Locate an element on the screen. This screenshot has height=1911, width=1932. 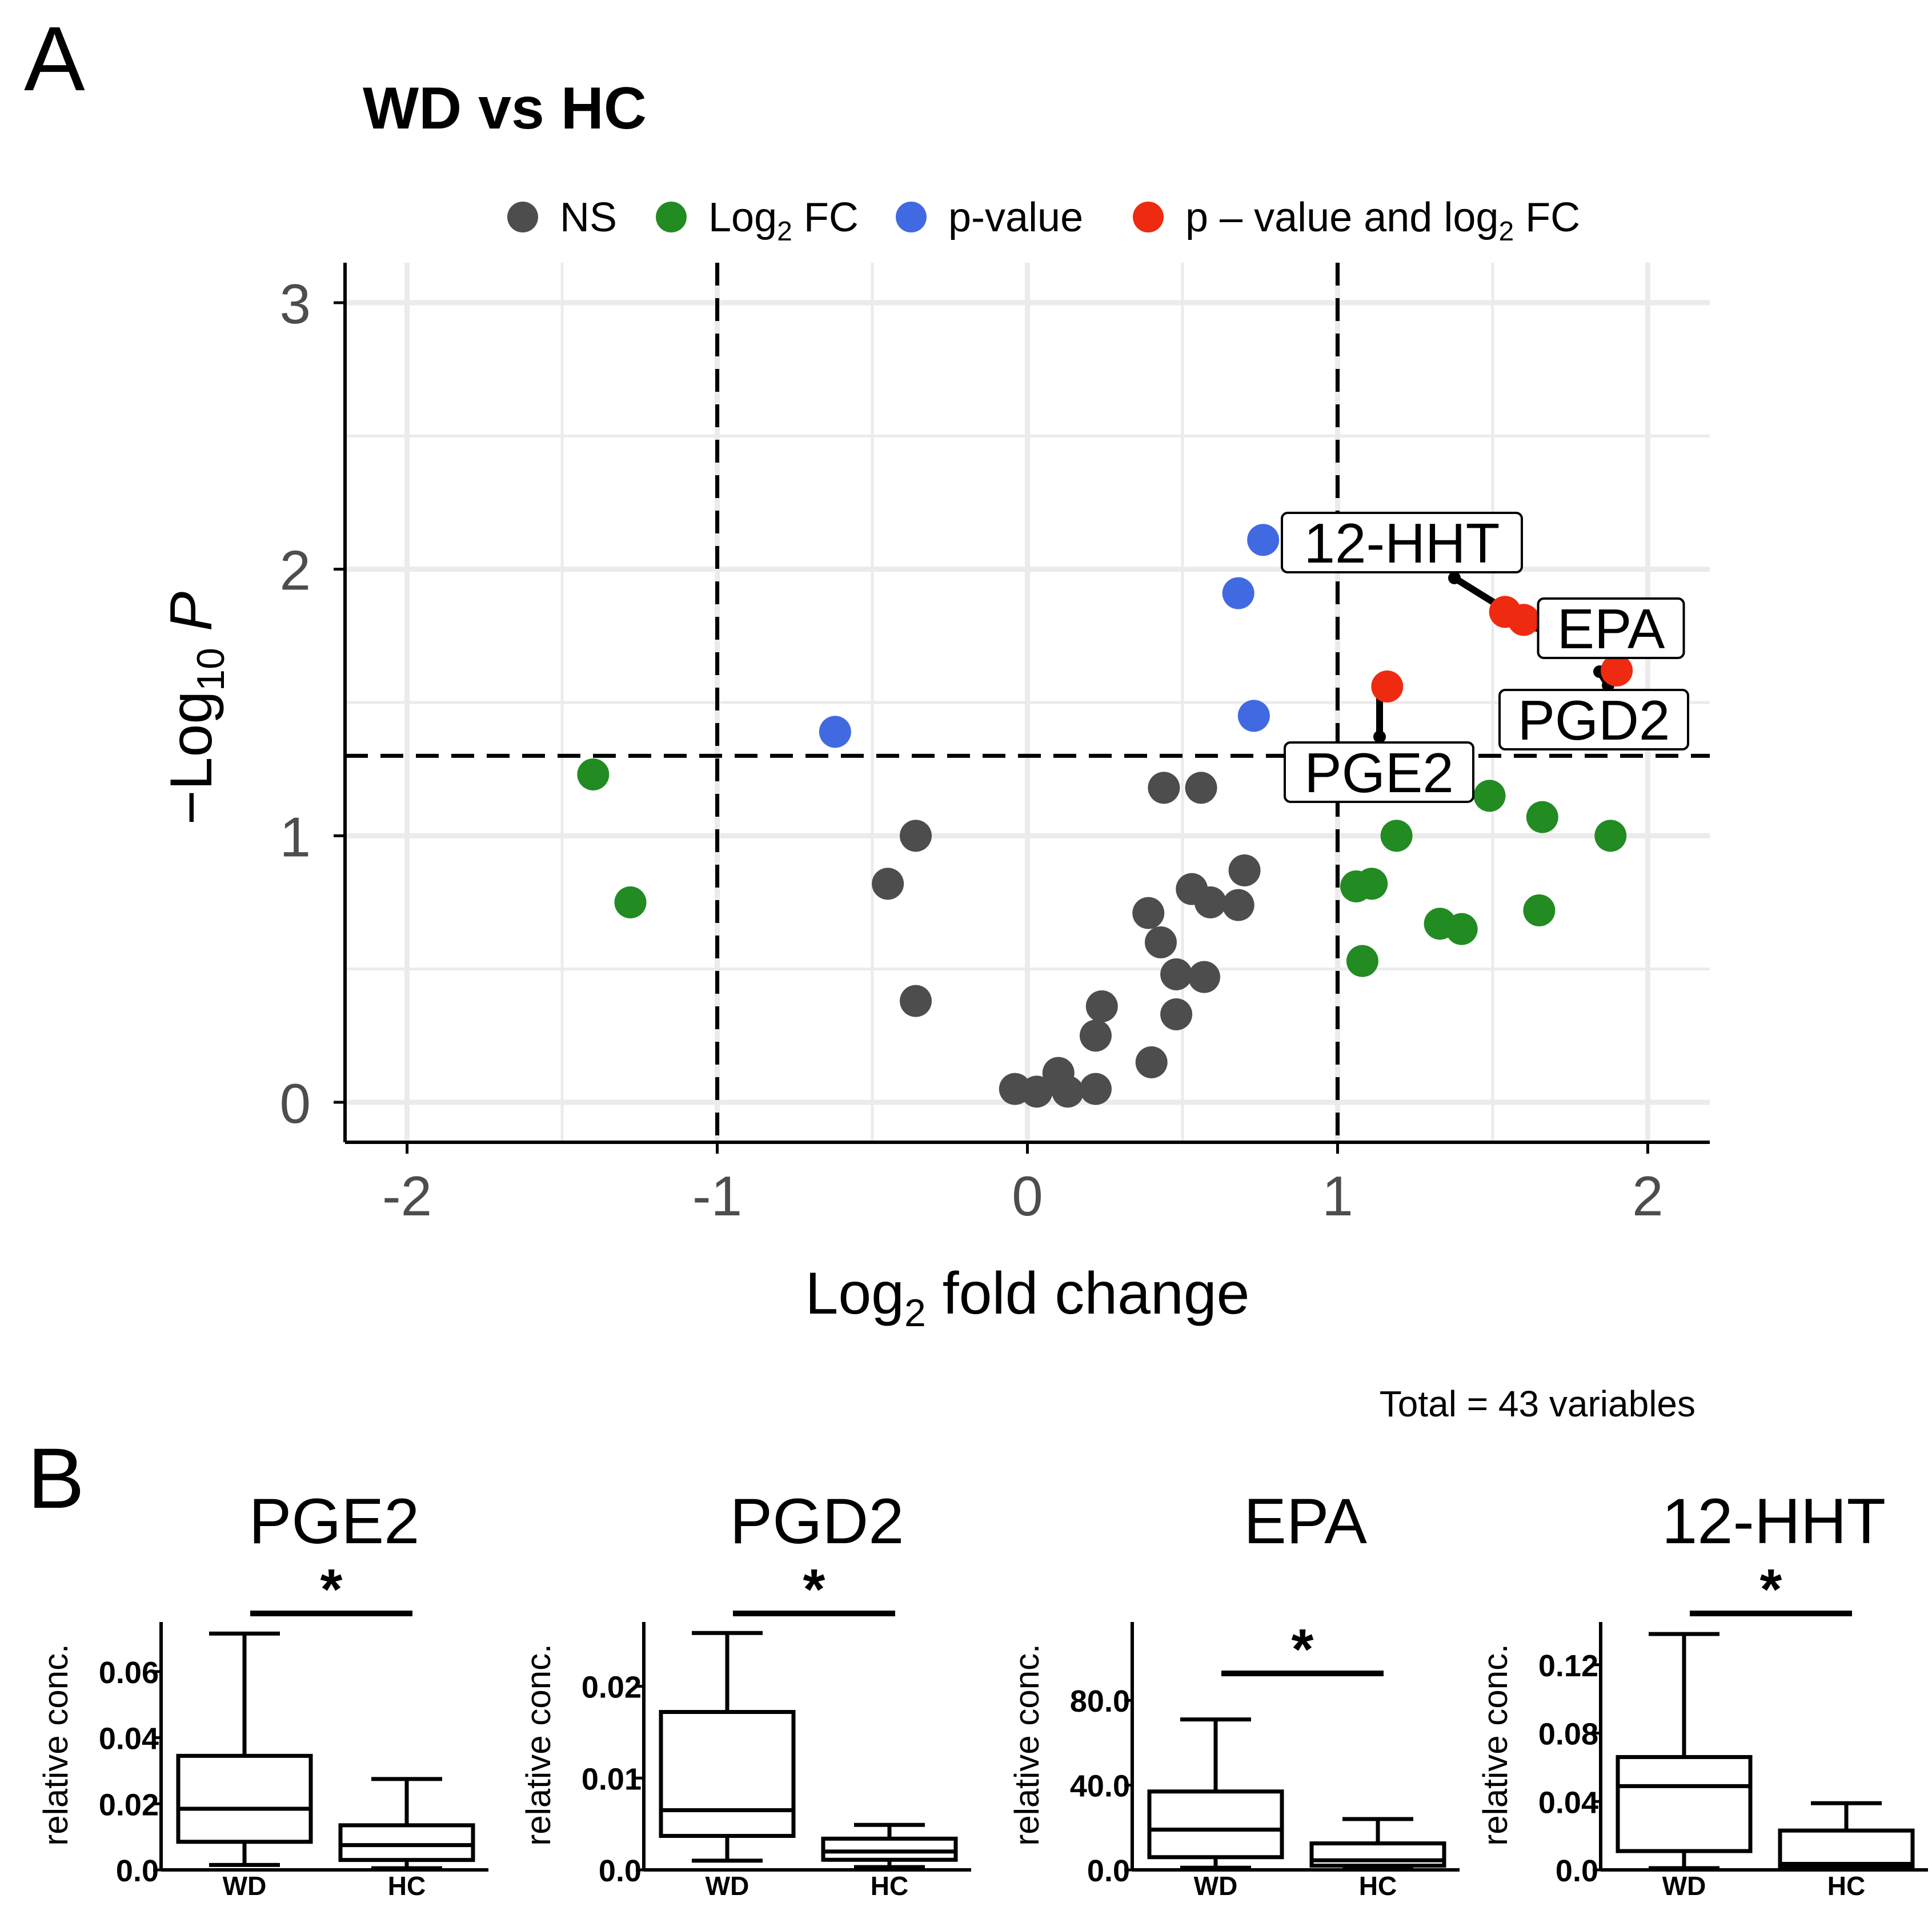
x-tick-label: -2 is located at coordinates (407, 1196).